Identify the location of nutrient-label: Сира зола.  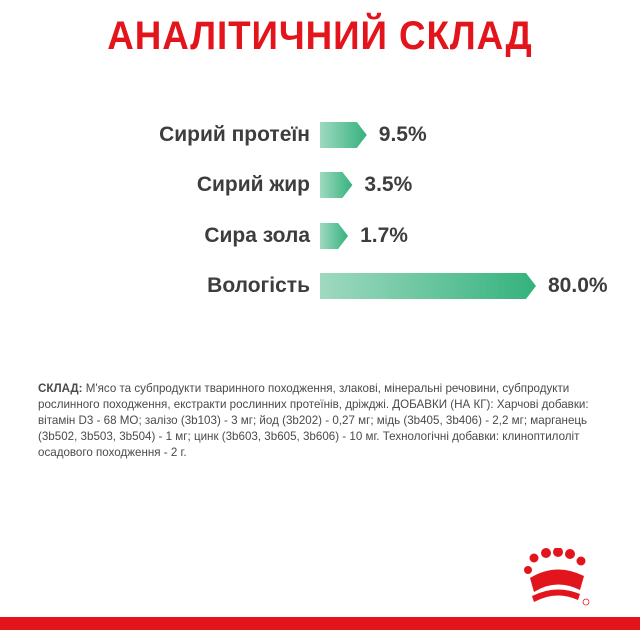
(257, 235).